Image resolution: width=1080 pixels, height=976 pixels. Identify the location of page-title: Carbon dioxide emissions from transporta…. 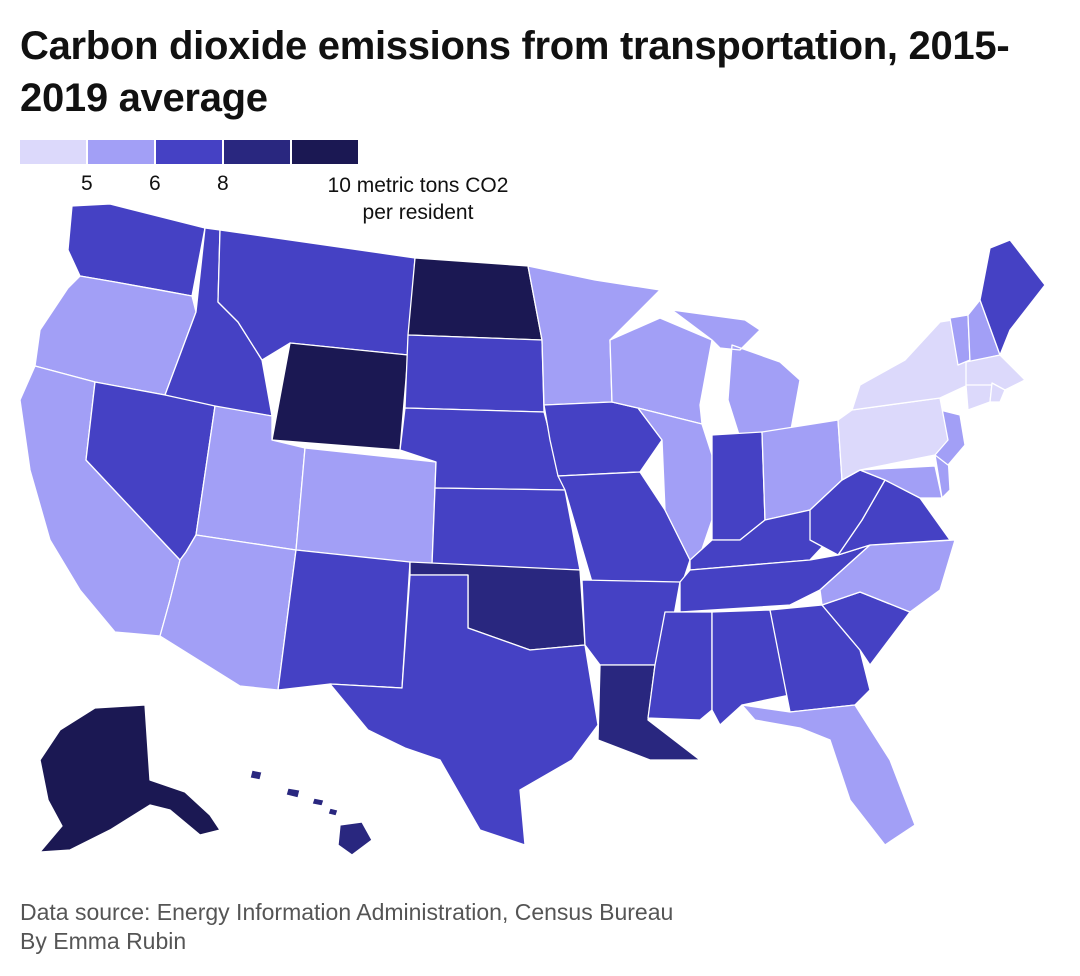
(515, 72).